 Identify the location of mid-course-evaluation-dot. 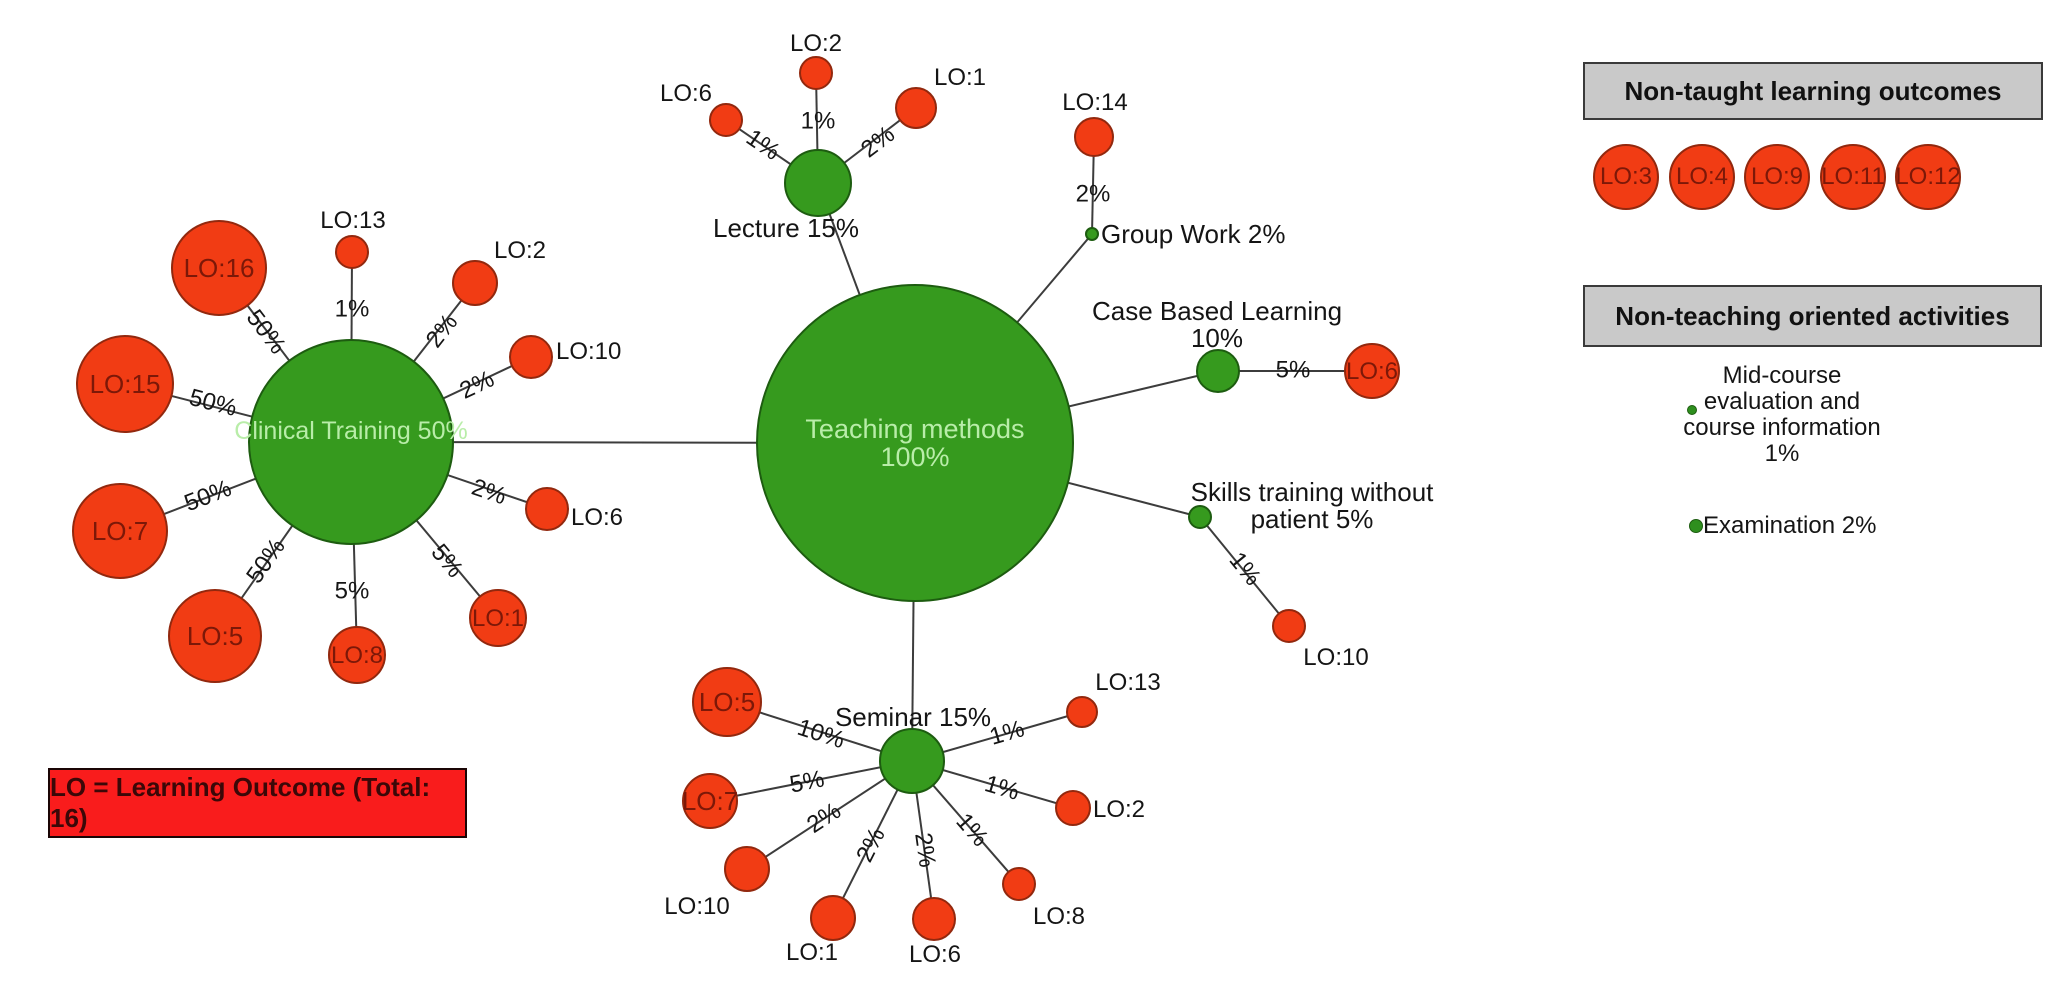
(1692, 410).